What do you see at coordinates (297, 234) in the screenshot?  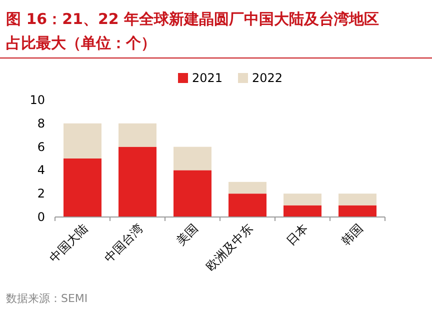 I see `x-tick-label: 日本` at bounding box center [297, 234].